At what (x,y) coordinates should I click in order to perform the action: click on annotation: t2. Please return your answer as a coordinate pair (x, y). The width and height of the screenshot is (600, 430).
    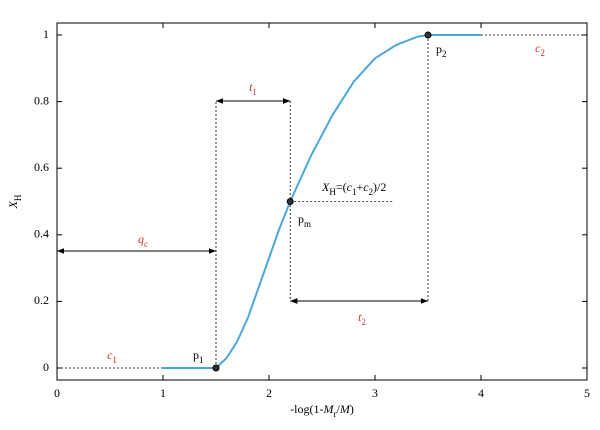
    Looking at the image, I should click on (362, 318).